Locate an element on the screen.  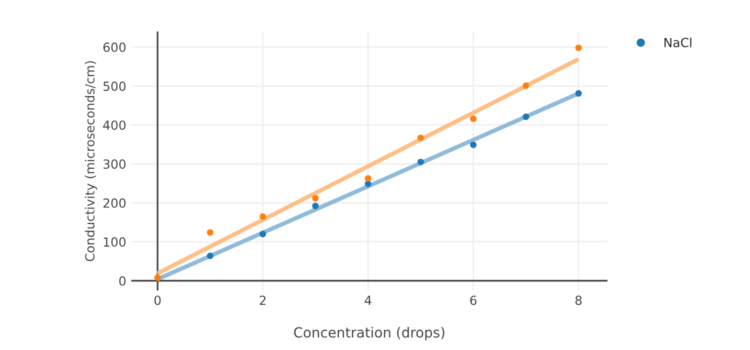
x-axis-title: Concentration (drops) is located at coordinates (369, 333).